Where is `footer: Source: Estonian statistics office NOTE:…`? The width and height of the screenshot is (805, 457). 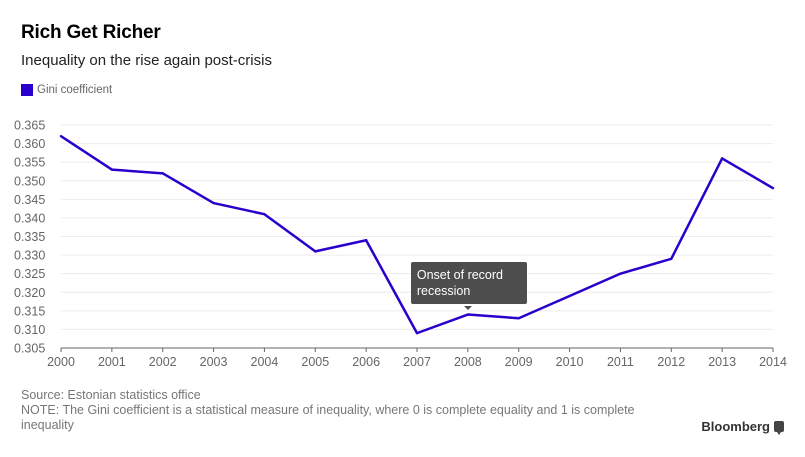 footer: Source: Estonian statistics office NOTE:… is located at coordinates (351, 410).